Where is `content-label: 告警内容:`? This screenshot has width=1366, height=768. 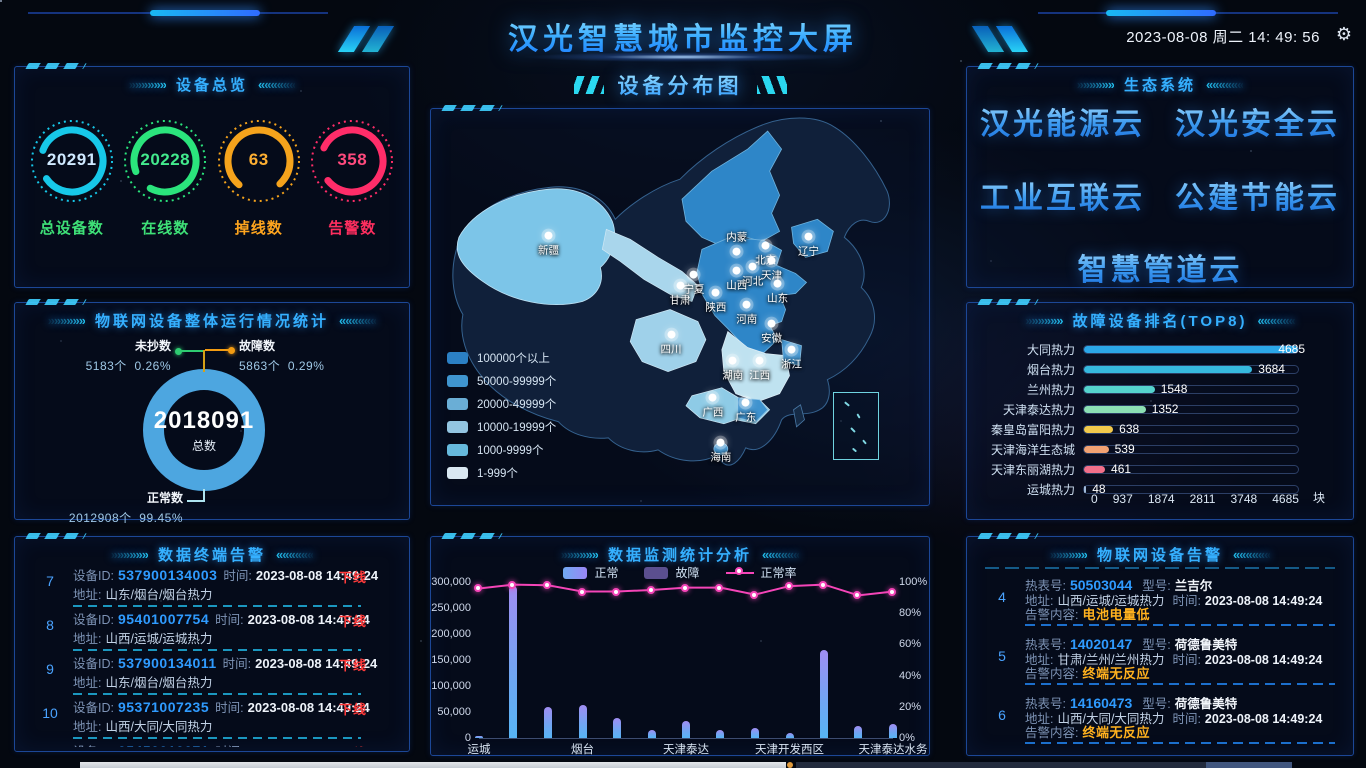
content-label: 告警内容: is located at coordinates (1052, 733).